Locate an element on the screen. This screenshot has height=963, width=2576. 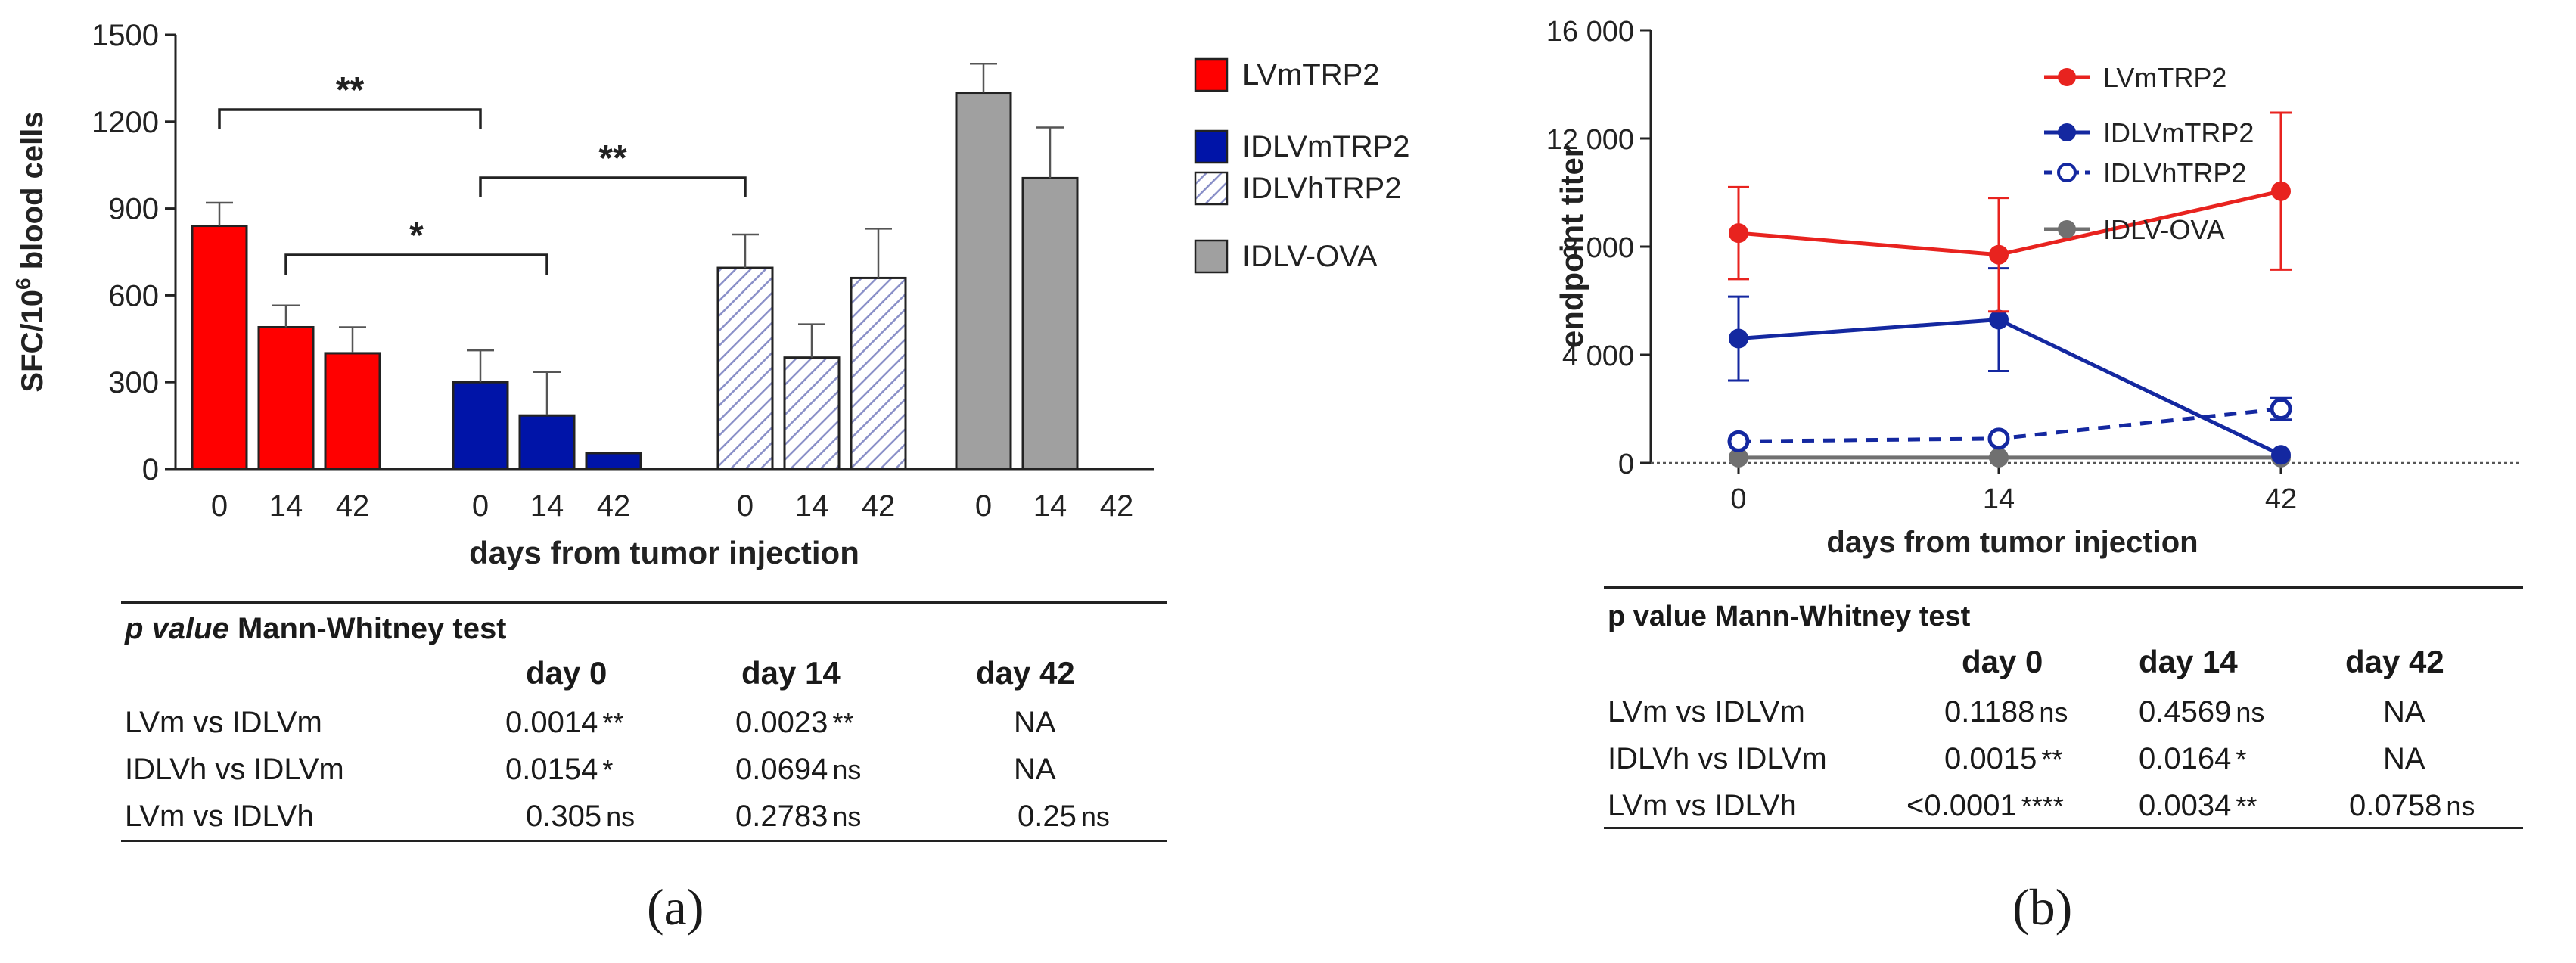
chart-a-bars is located at coordinates (635, 267).